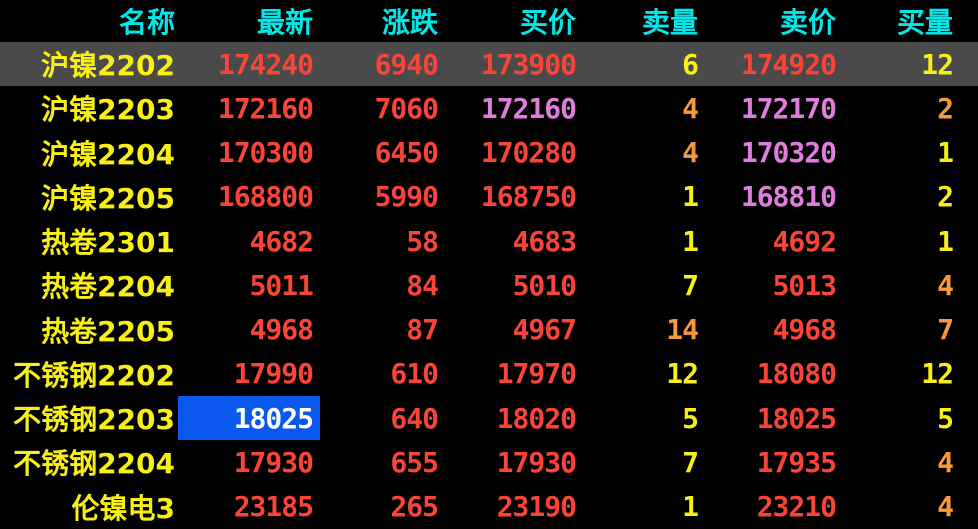 Image resolution: width=978 pixels, height=529 pixels. What do you see at coordinates (910, 108) in the screenshot?
I see `cell-bid_vol: 2` at bounding box center [910, 108].